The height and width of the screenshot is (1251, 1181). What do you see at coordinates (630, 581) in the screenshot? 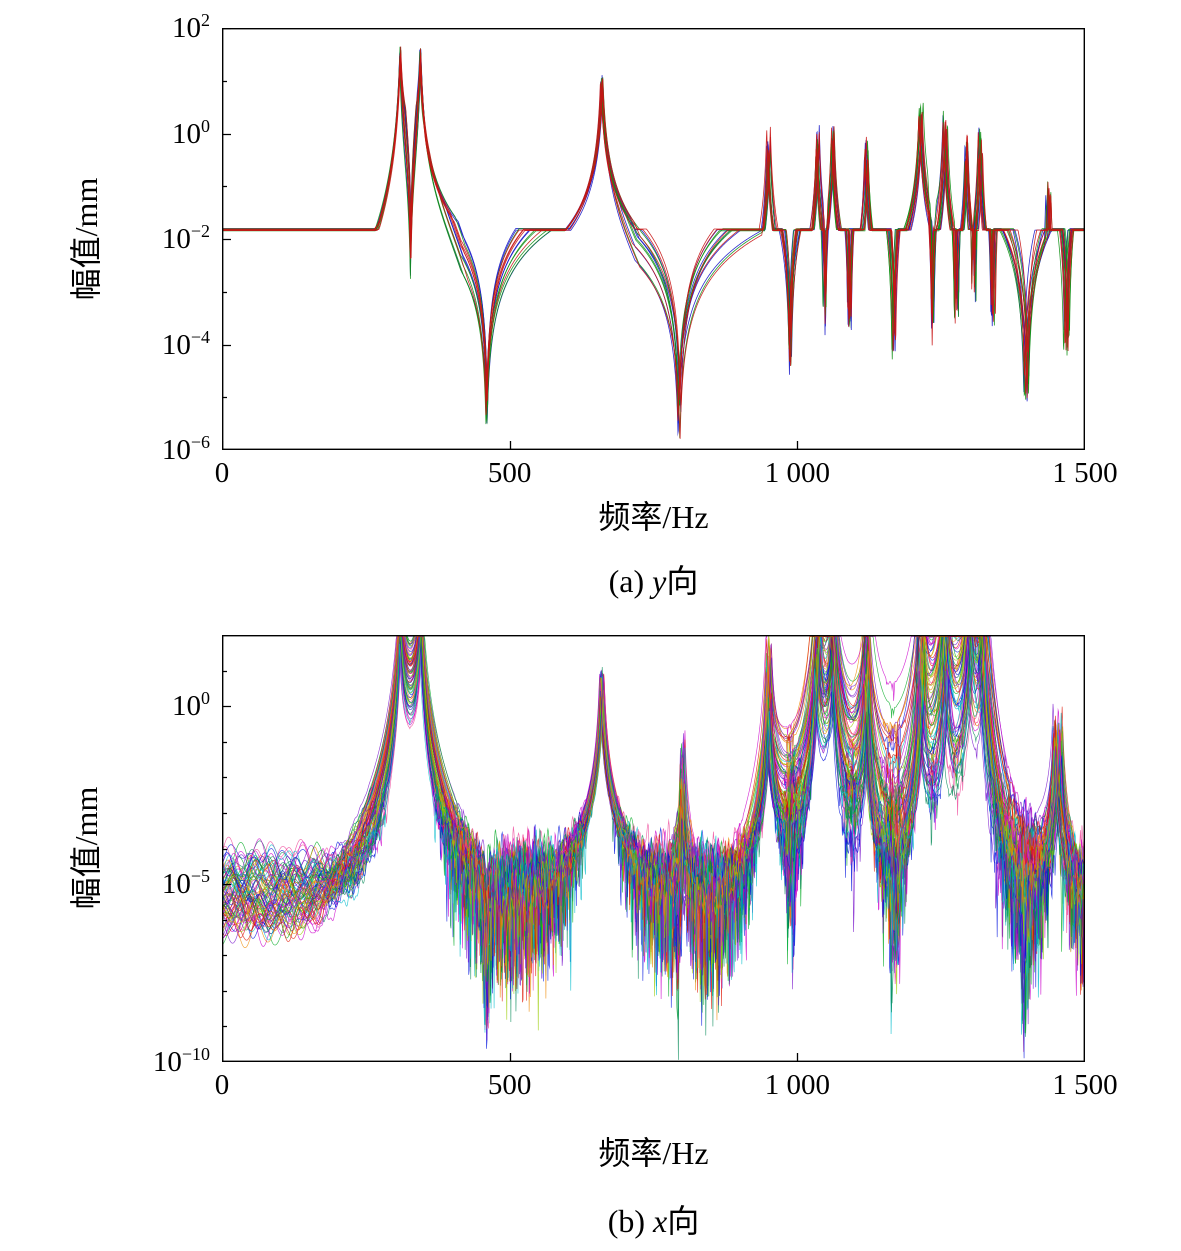
I see `caption-prefix: (a)` at bounding box center [630, 581].